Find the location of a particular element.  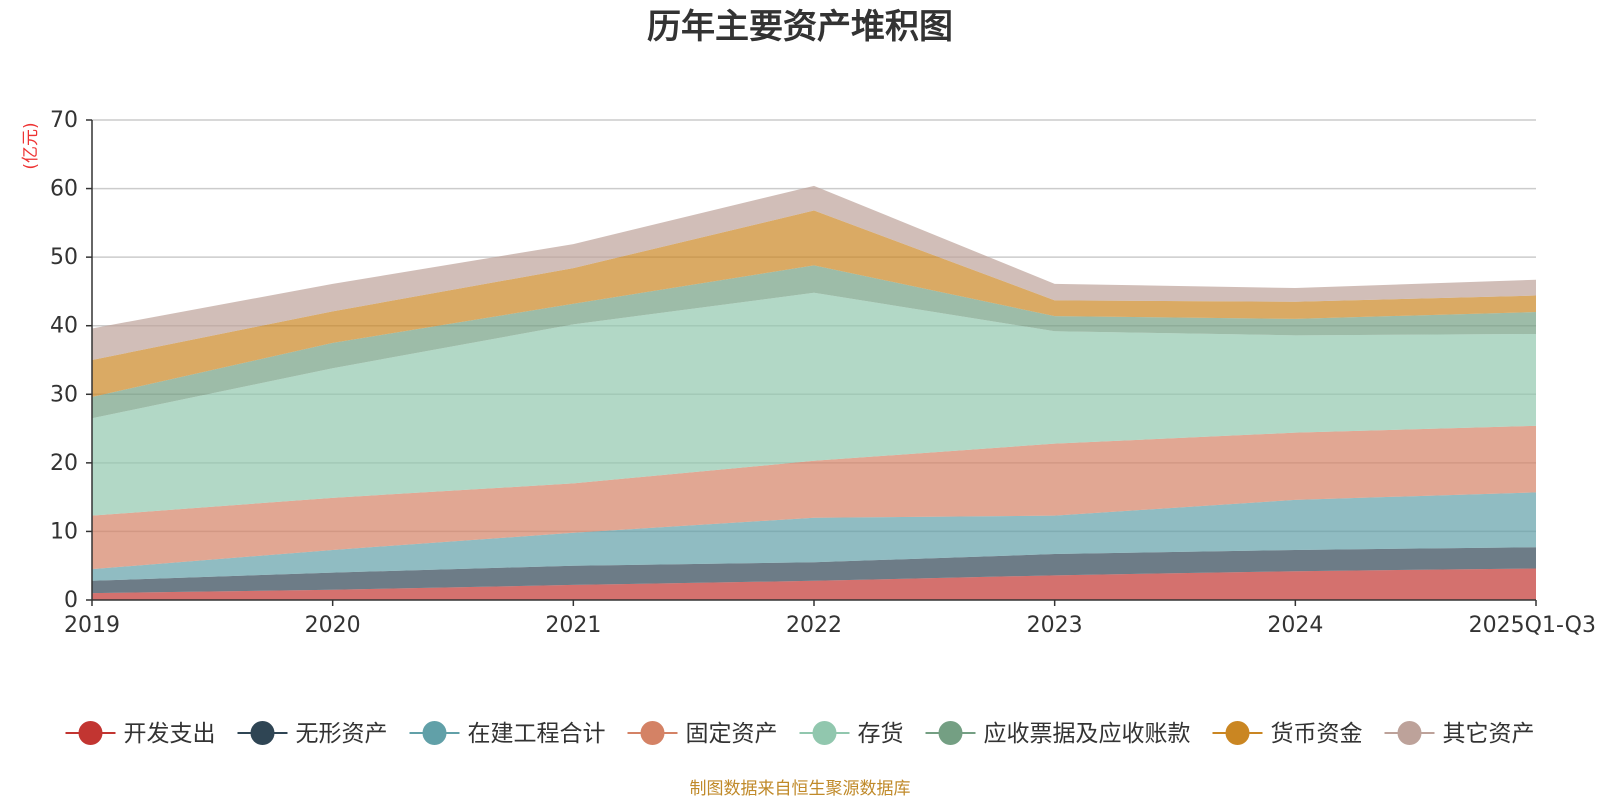

x-tick-label-1: 2019 is located at coordinates (92, 625).